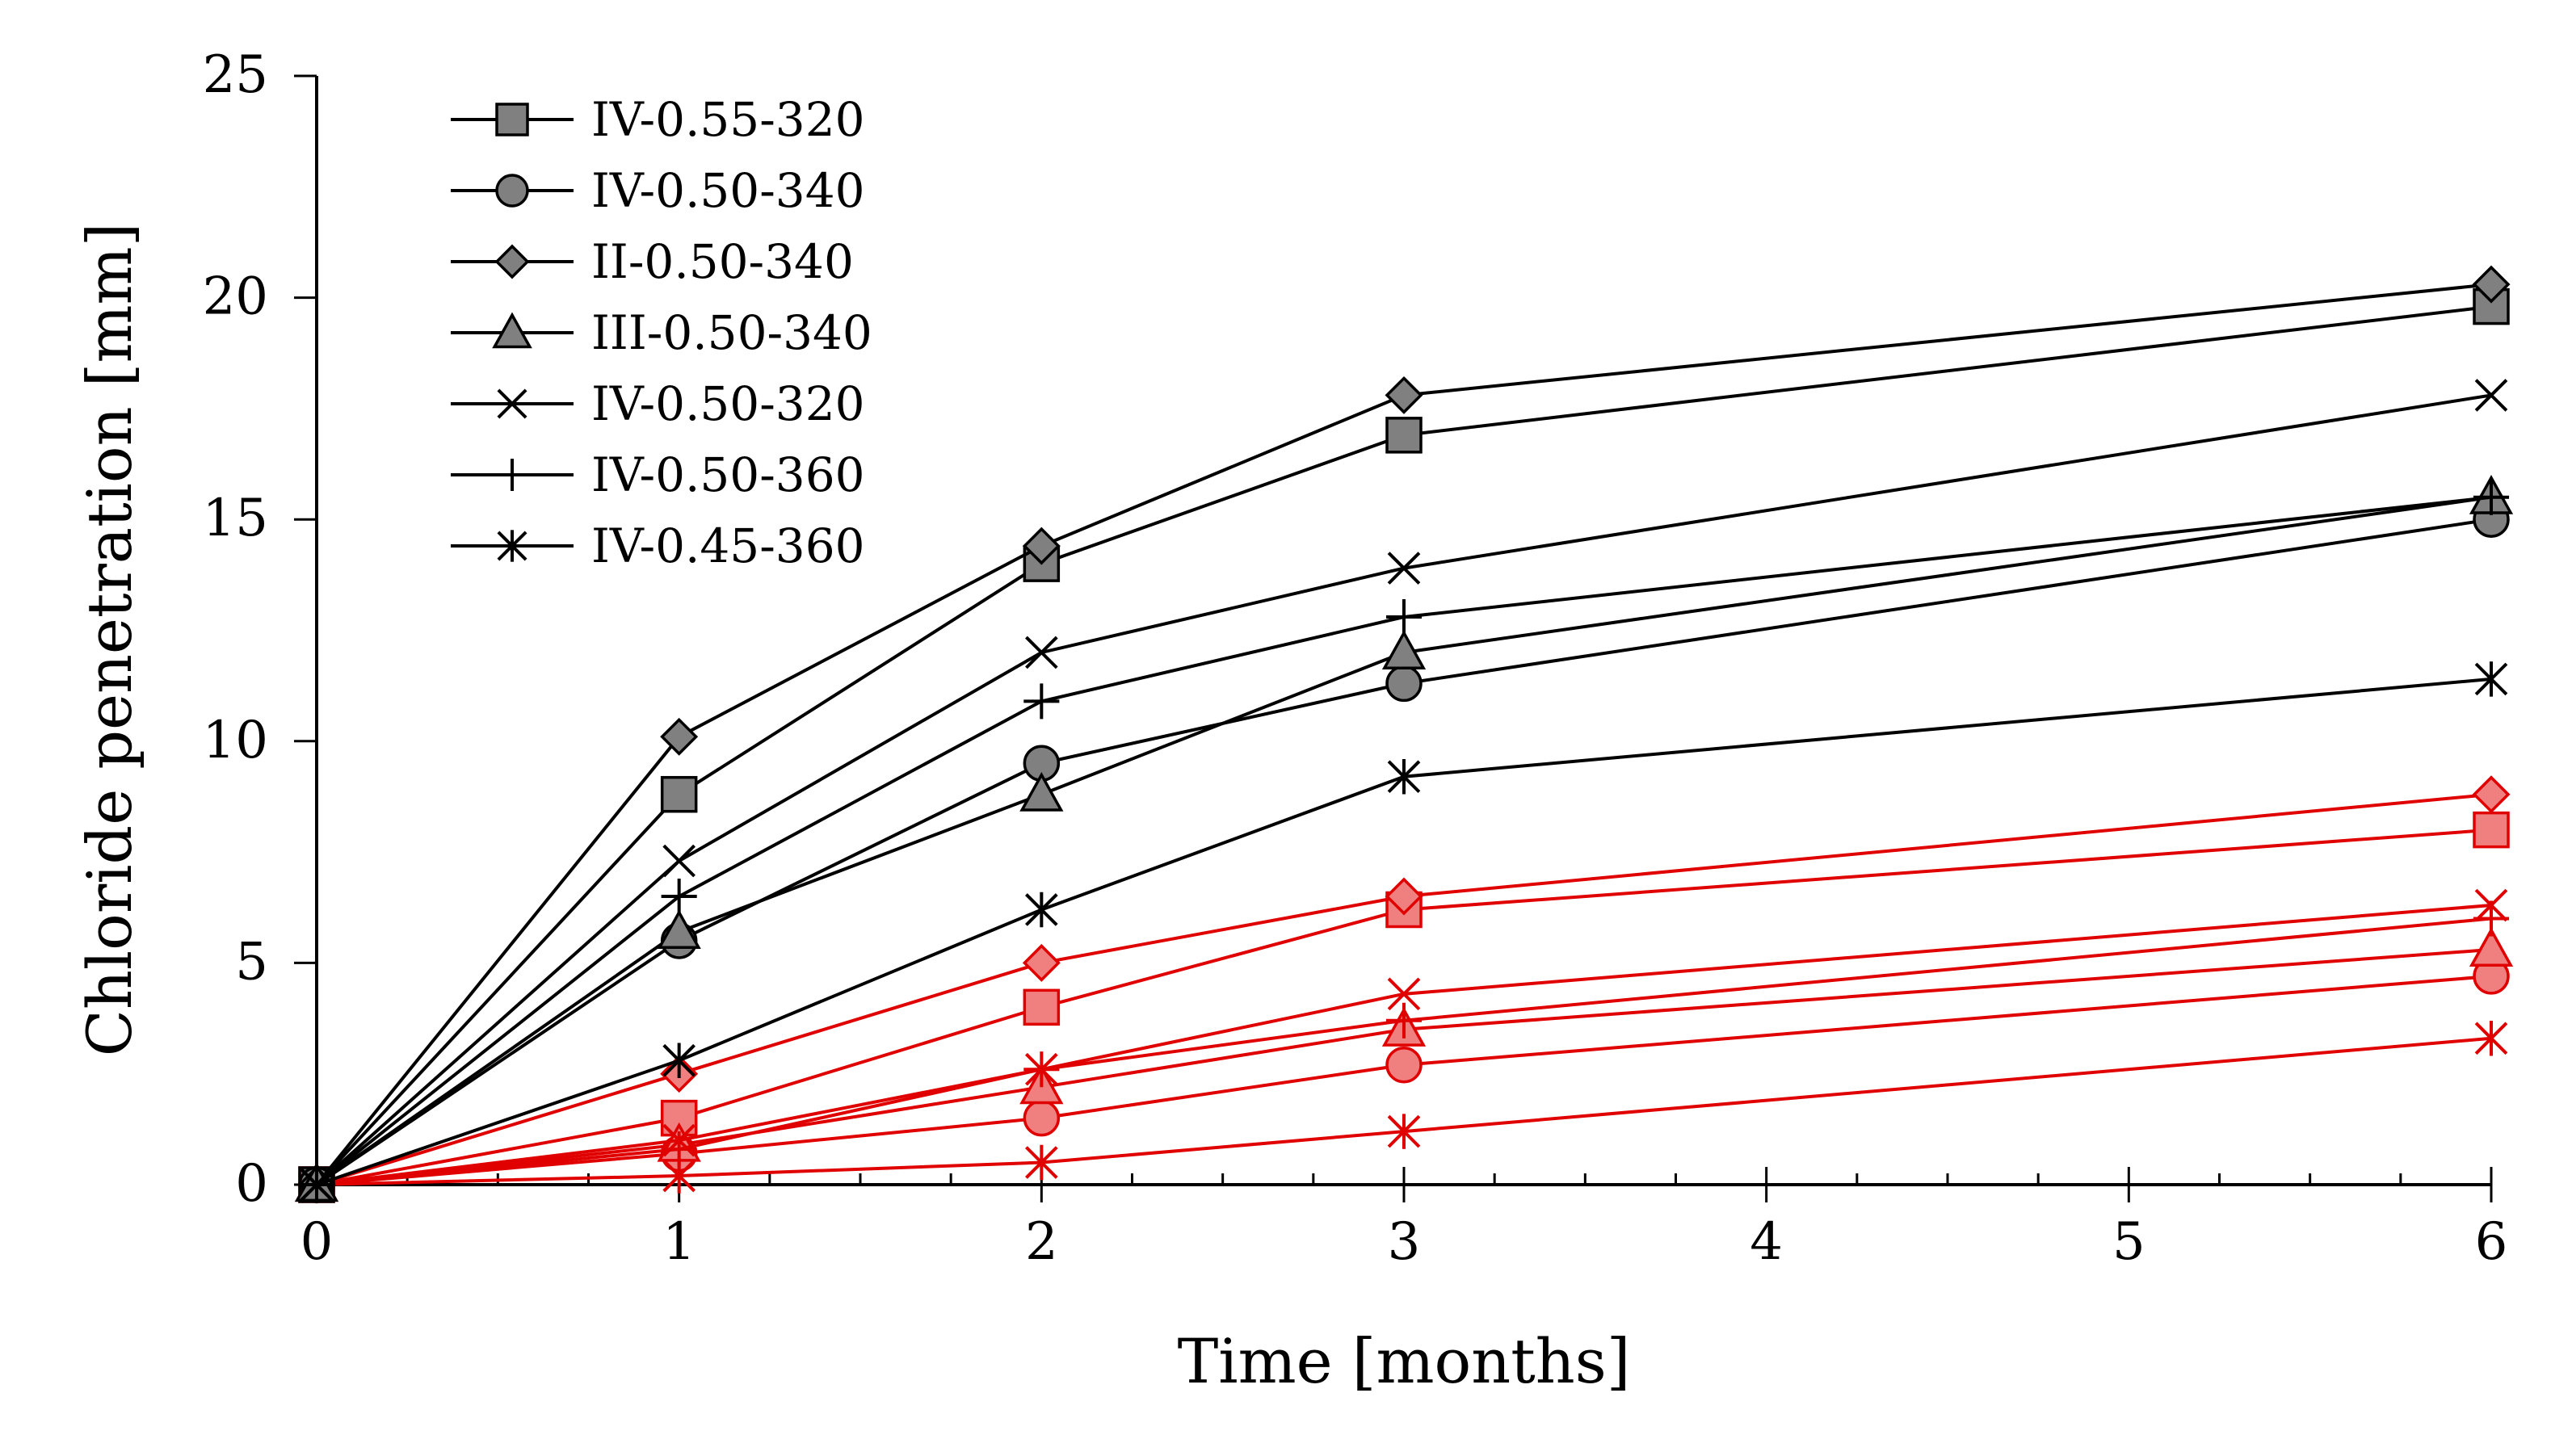 The width and height of the screenshot is (2551, 1456). Describe the element at coordinates (512, 119) in the screenshot. I see `legend-marker-square` at that location.